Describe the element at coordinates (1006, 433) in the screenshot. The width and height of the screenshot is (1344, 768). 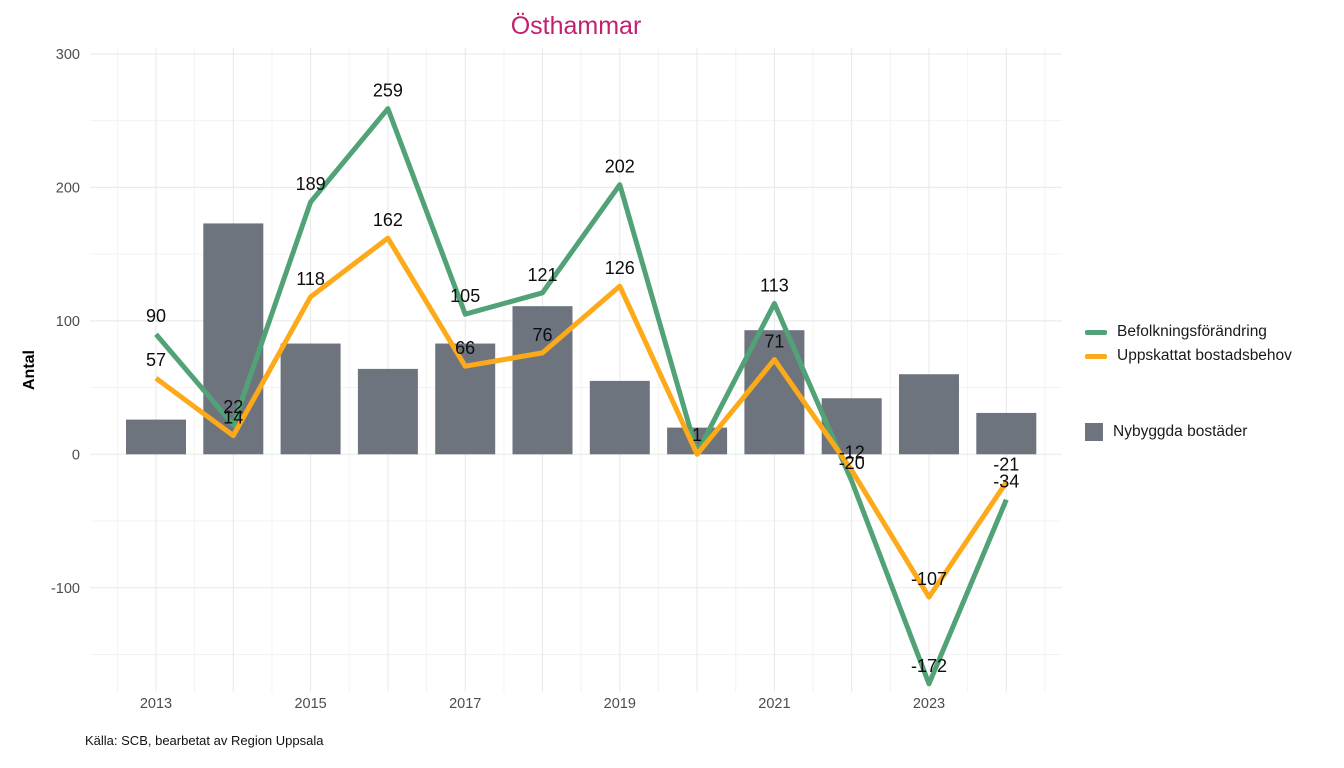
I see `bar-2024` at that location.